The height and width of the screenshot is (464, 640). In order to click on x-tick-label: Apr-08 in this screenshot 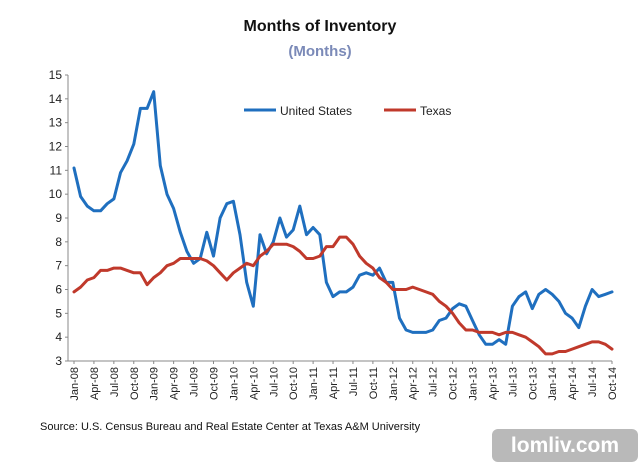, I will do `click(95, 383)`.